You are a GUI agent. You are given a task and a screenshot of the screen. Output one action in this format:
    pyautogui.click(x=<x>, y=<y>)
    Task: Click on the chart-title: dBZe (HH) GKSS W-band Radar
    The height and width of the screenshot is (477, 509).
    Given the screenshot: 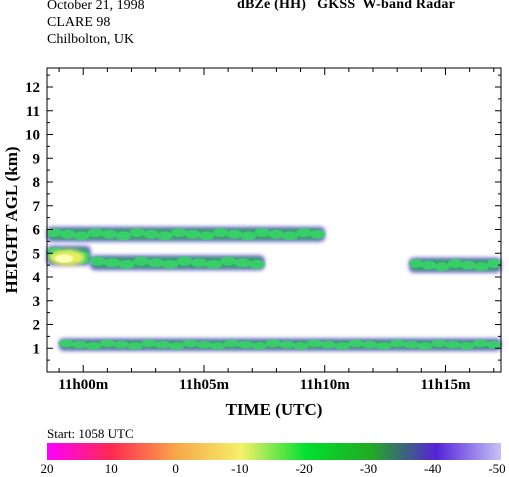 What is the action you would take?
    pyautogui.click(x=346, y=6)
    